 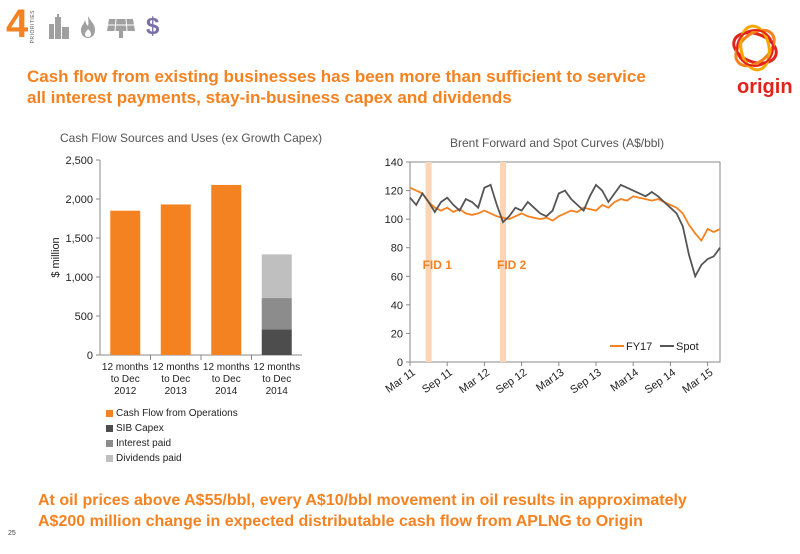 I want to click on line-x-tick-label: Mar13, so click(x=550, y=381).